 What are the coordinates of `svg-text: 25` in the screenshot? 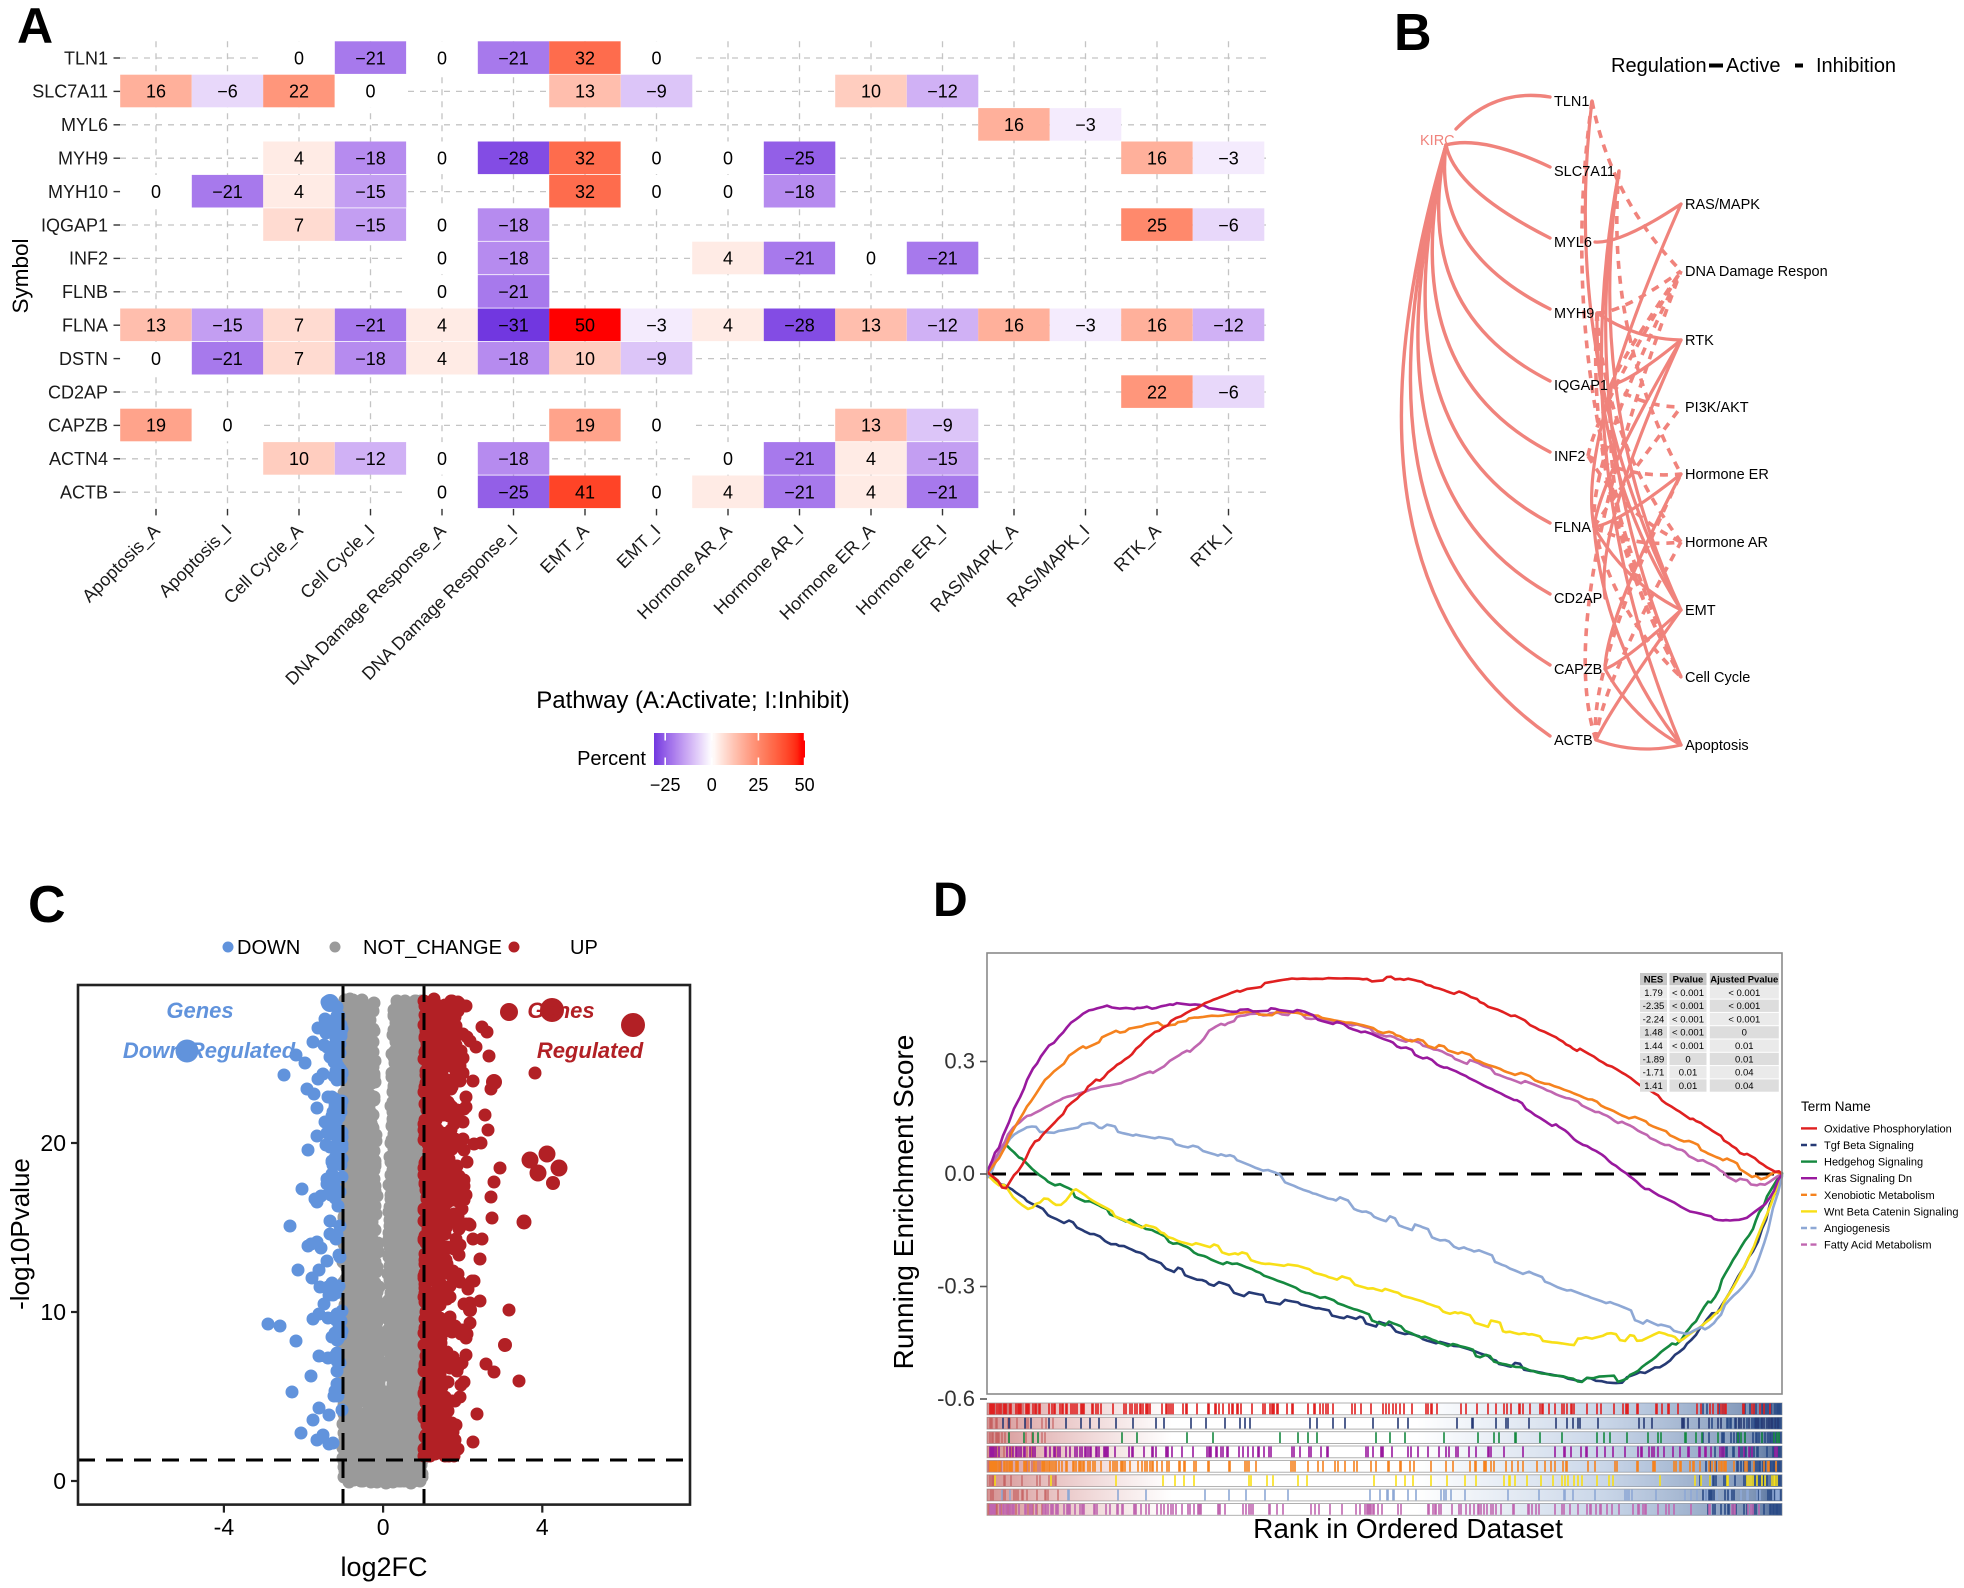 It's located at (1157, 225).